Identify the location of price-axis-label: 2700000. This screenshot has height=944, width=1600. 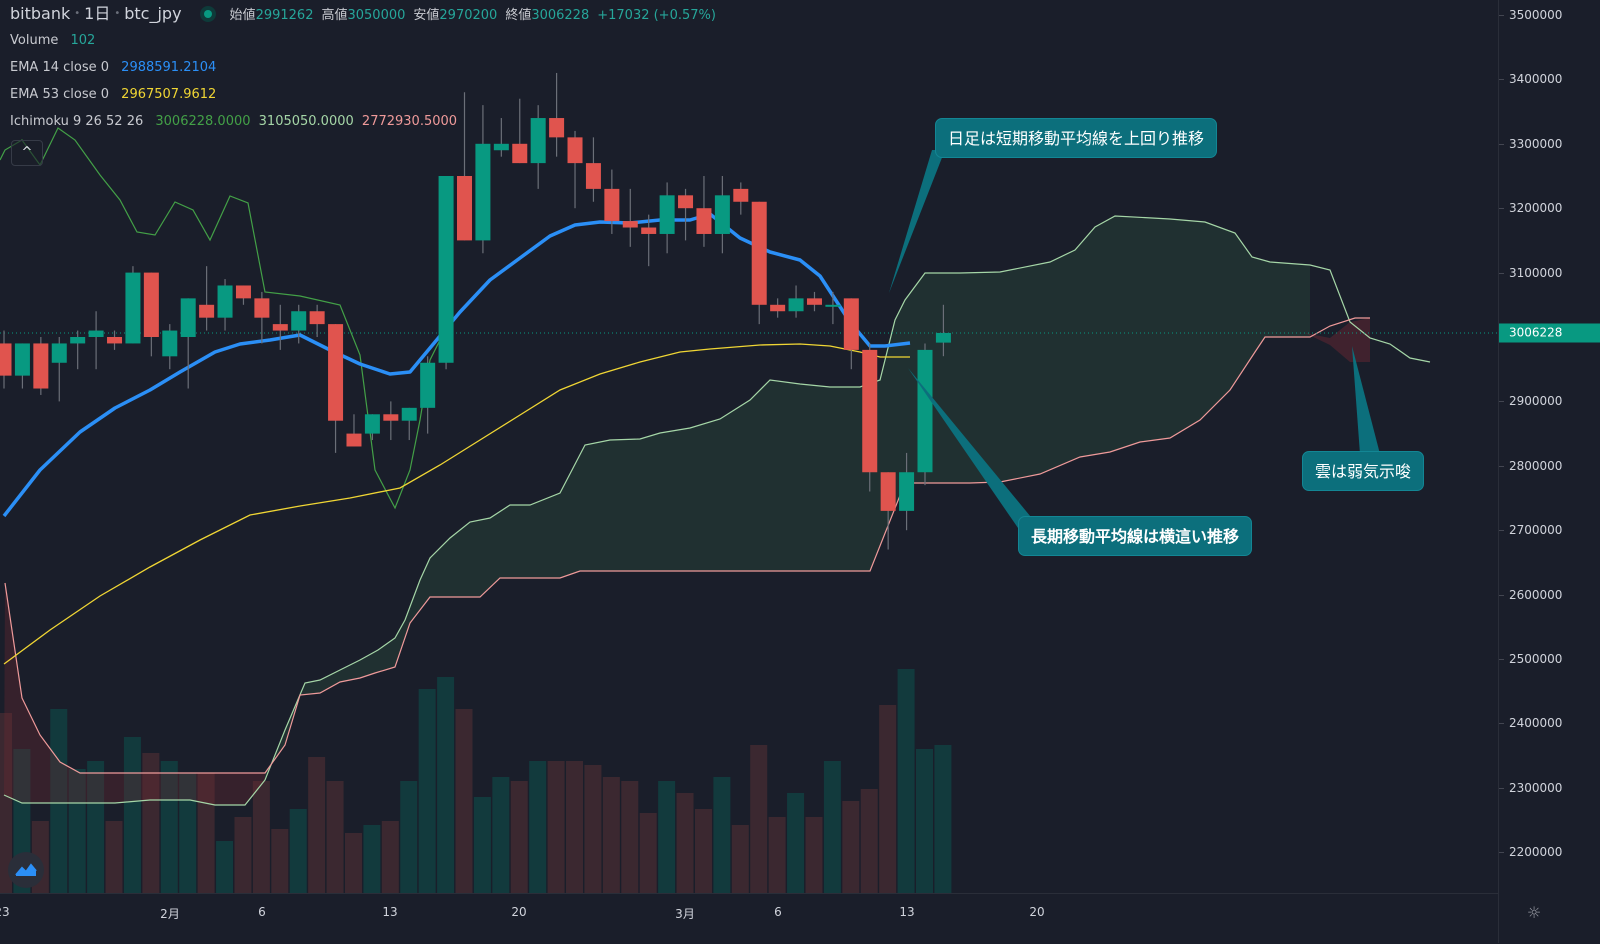
(1536, 530).